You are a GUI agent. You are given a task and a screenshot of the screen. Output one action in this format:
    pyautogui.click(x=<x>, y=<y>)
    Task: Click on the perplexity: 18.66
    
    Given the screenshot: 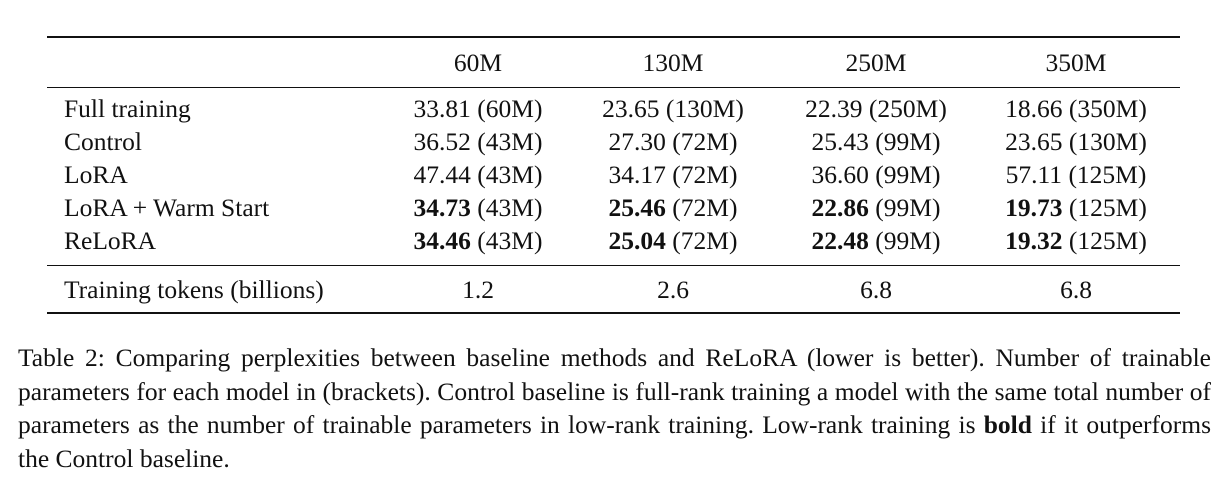 What is the action you would take?
    pyautogui.click(x=1034, y=108)
    